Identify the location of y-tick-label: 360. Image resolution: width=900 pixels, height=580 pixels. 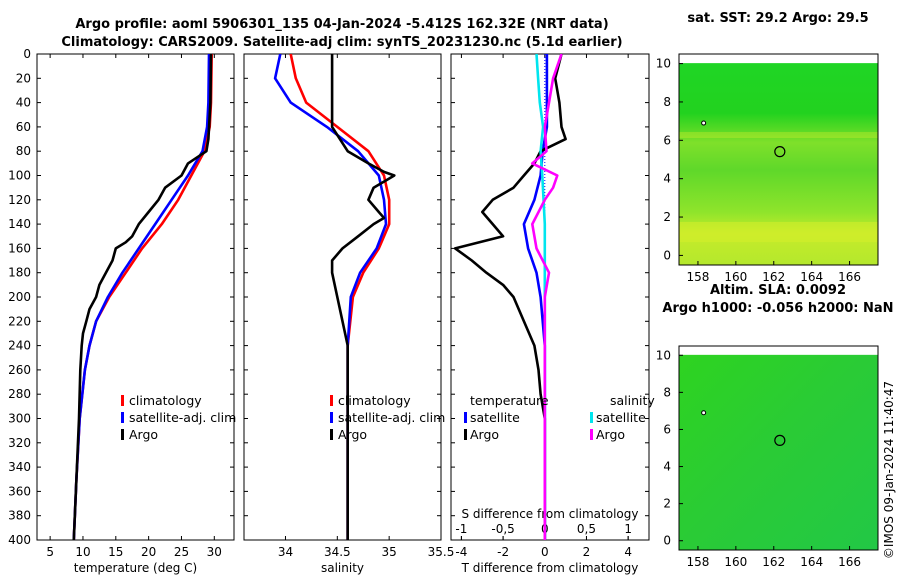
(19, 491).